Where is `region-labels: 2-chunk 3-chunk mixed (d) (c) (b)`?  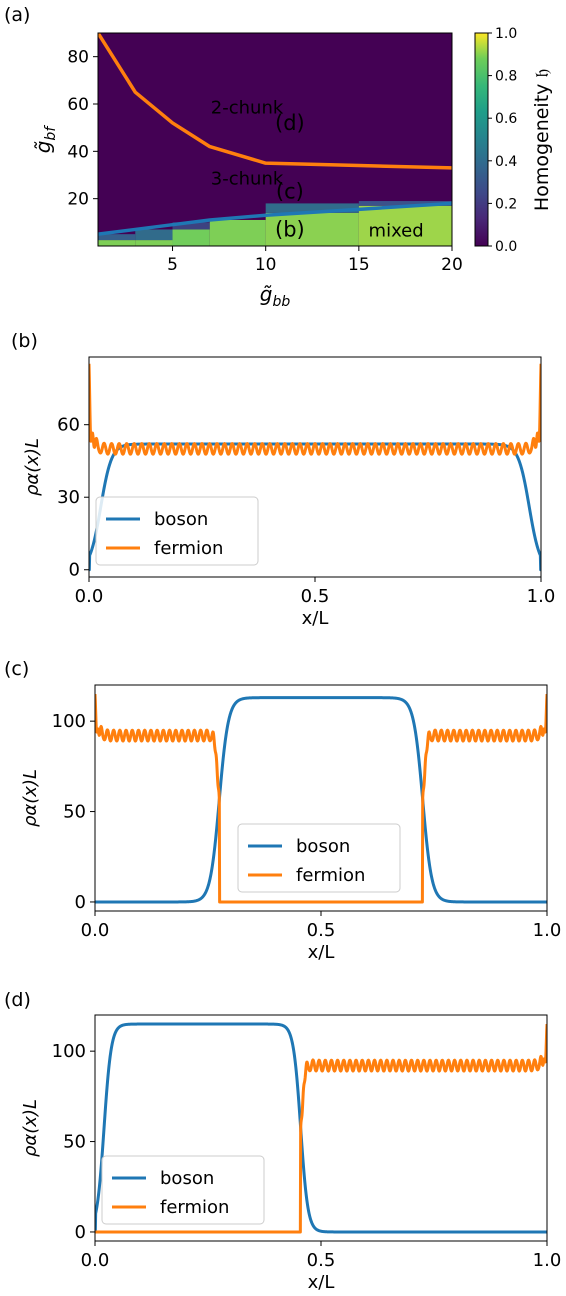
region-labels: 2-chunk 3-chunk mixed (d) (c) (b) is located at coordinates (317, 169).